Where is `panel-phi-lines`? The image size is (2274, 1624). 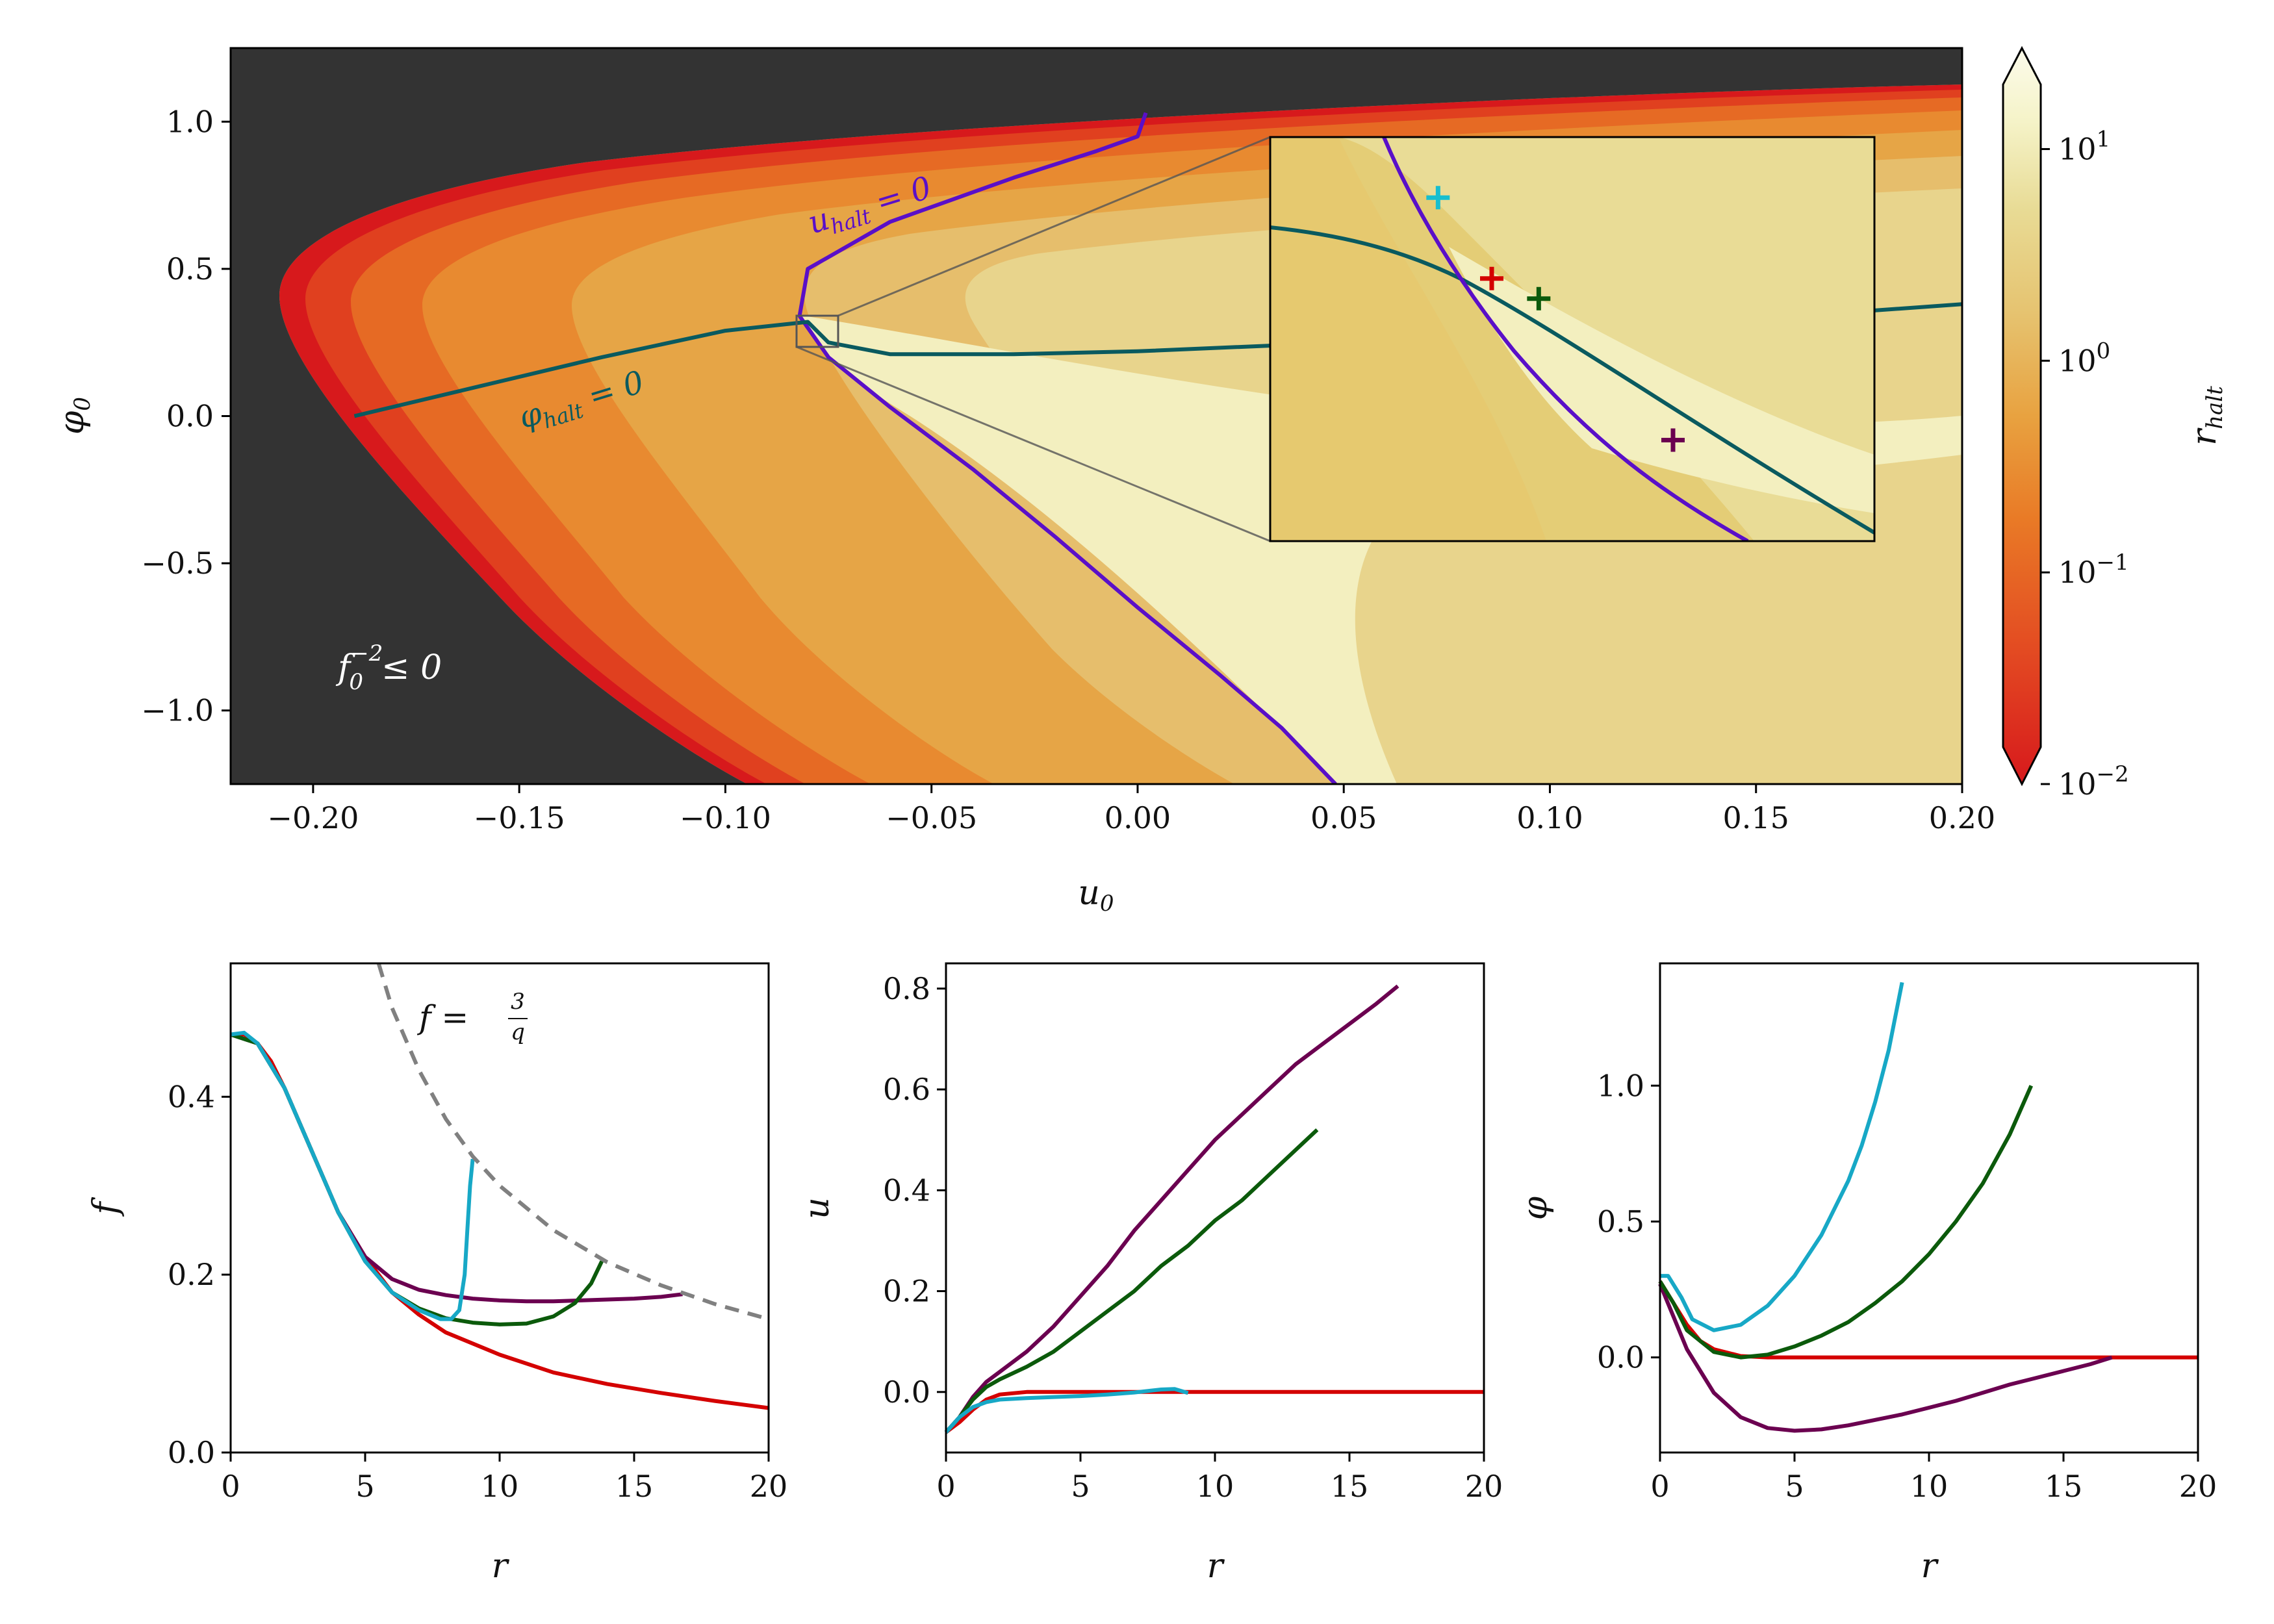
panel-phi-lines is located at coordinates (1928, 1207).